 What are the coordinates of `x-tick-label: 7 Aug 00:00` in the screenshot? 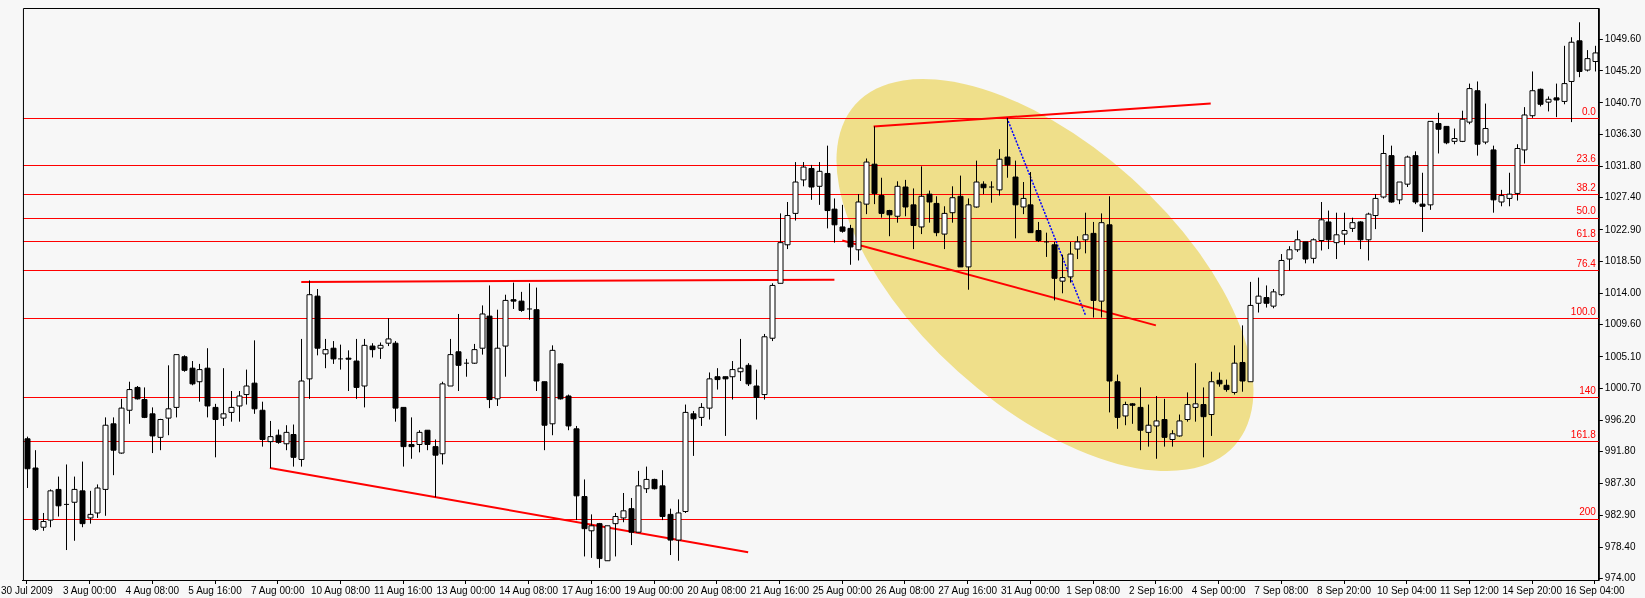 It's located at (278, 590).